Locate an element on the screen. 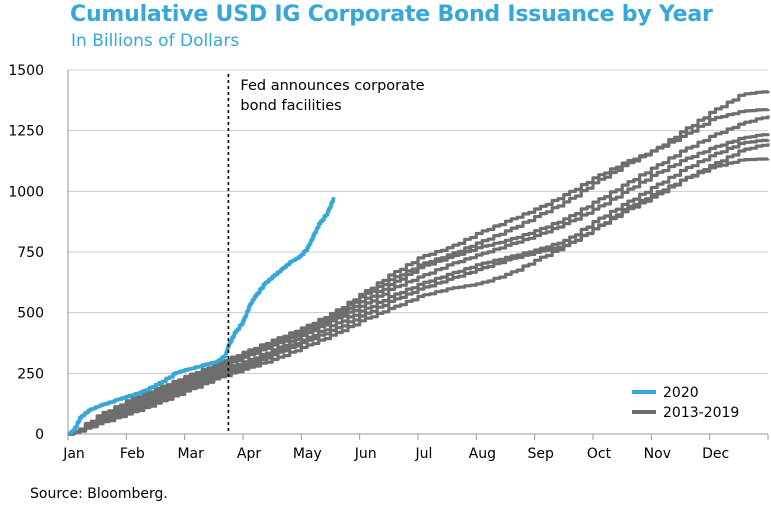 Image resolution: width=771 pixels, height=512 pixels. legend: 2020 2013-2019 is located at coordinates (685, 403).